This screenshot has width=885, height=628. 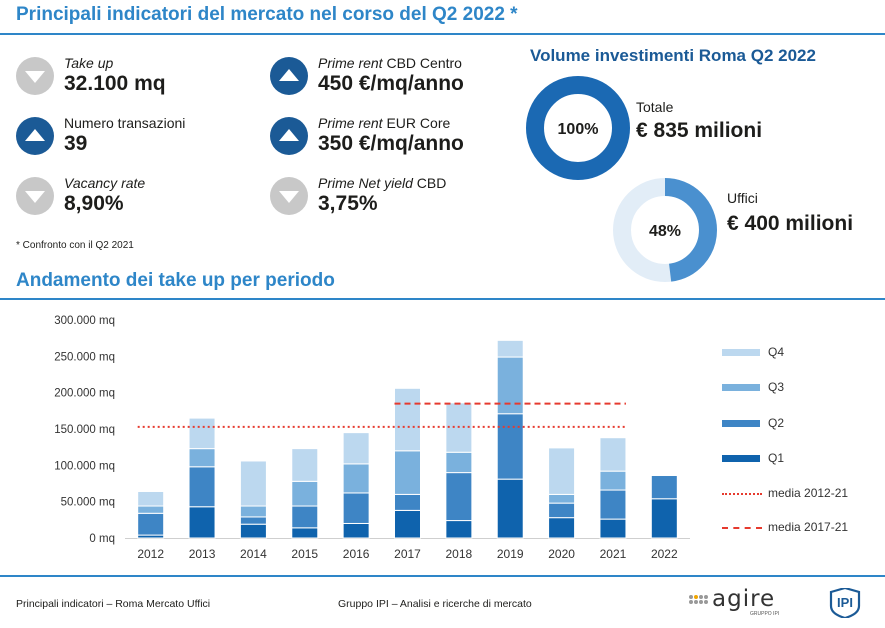 What do you see at coordinates (175, 280) in the screenshot?
I see `section-title: Andamento dei take up per periodo` at bounding box center [175, 280].